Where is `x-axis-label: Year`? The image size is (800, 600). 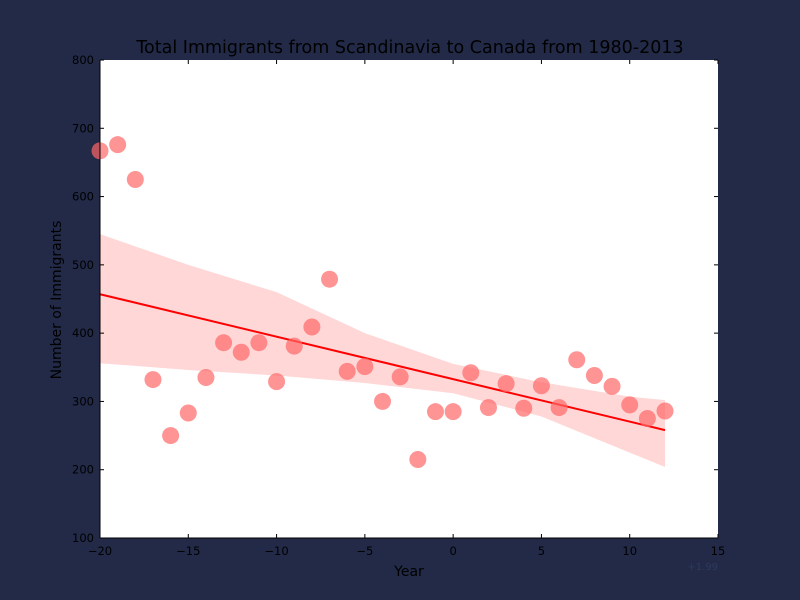 x-axis-label: Year is located at coordinates (408, 572).